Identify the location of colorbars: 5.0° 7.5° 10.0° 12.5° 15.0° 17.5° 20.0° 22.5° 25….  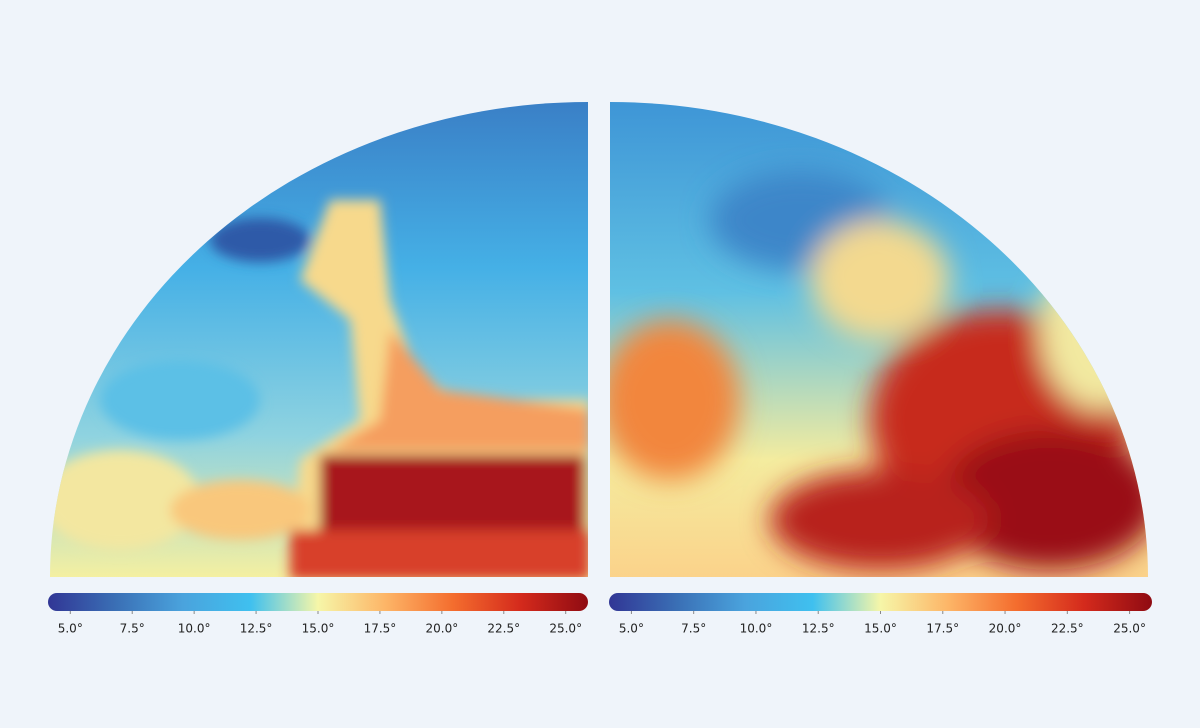
(600, 614).